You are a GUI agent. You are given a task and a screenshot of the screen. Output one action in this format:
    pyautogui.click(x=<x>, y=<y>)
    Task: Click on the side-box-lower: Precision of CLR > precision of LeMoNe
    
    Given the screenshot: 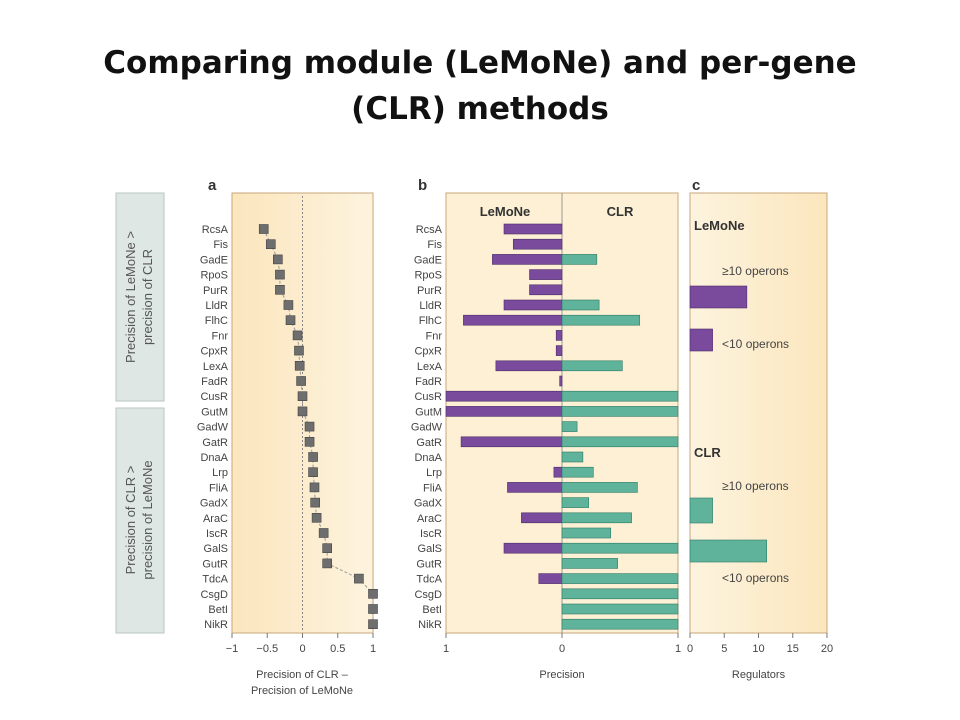 What is the action you would take?
    pyautogui.click(x=140, y=520)
    